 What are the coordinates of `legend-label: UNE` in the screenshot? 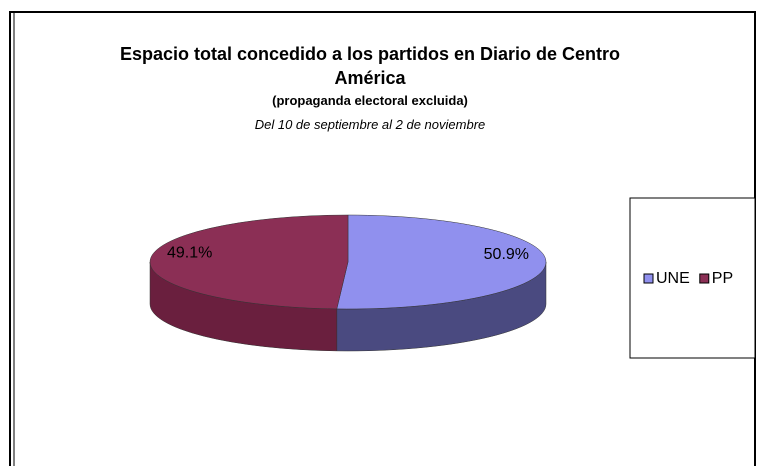 It's located at (673, 278).